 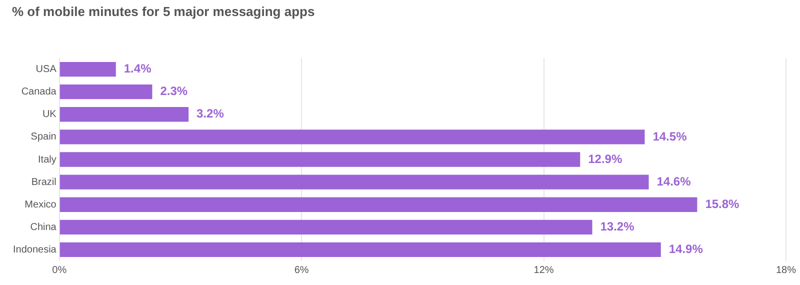 I want to click on data-label: 2.3%, so click(x=174, y=91).